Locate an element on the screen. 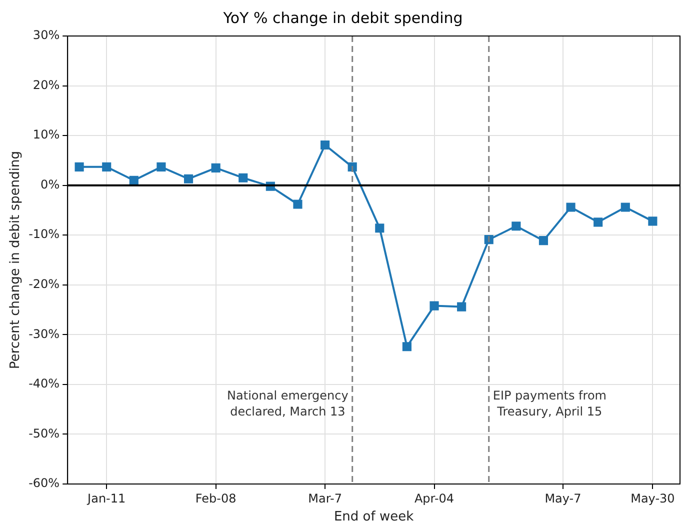 Image resolution: width=688 pixels, height=527 pixels. y-tick-label: -60% is located at coordinates (44, 483).